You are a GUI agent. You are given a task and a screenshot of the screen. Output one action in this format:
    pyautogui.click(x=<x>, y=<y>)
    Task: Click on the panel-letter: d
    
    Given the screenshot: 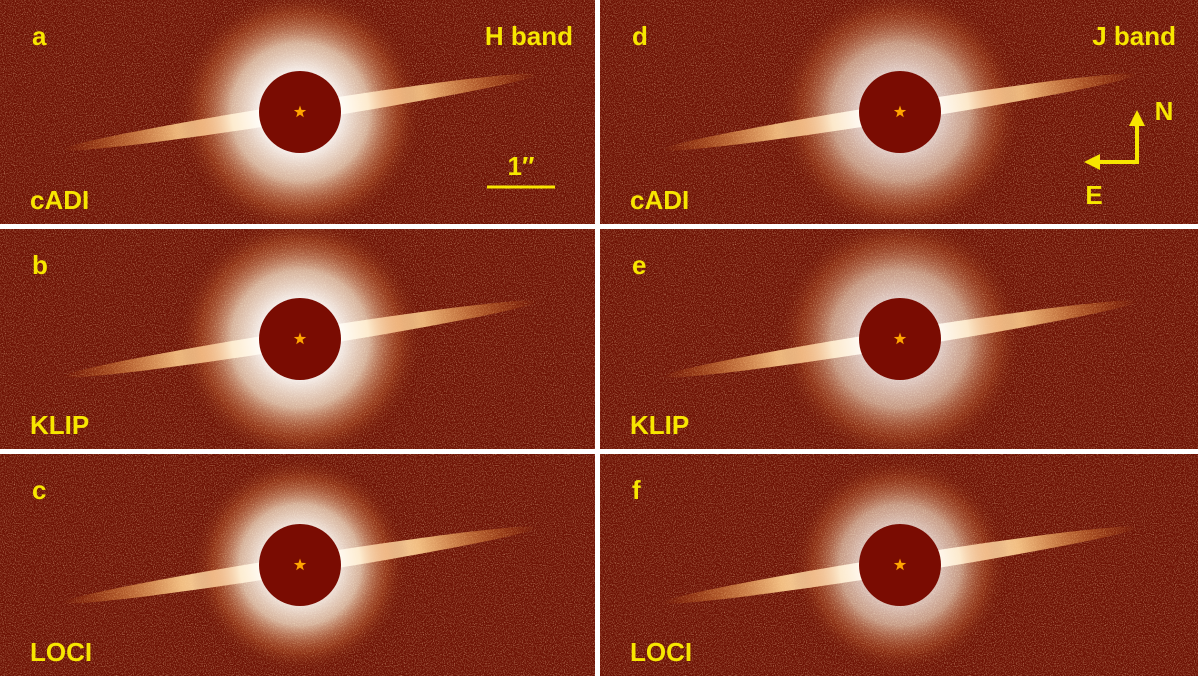 What is the action you would take?
    pyautogui.click(x=640, y=36)
    